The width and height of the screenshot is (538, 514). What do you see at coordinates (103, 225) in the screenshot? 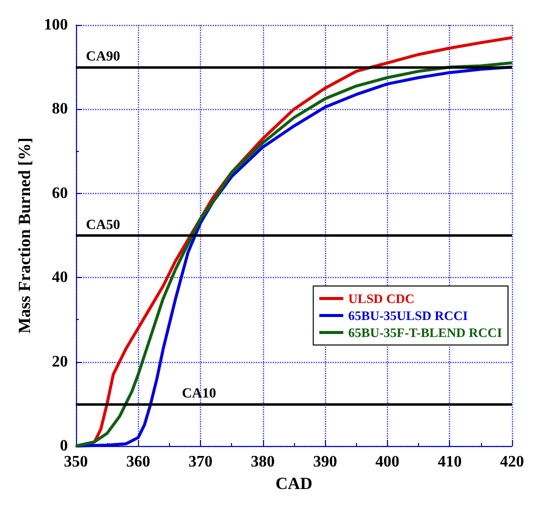
I see `ref-line-label: CA50` at bounding box center [103, 225].